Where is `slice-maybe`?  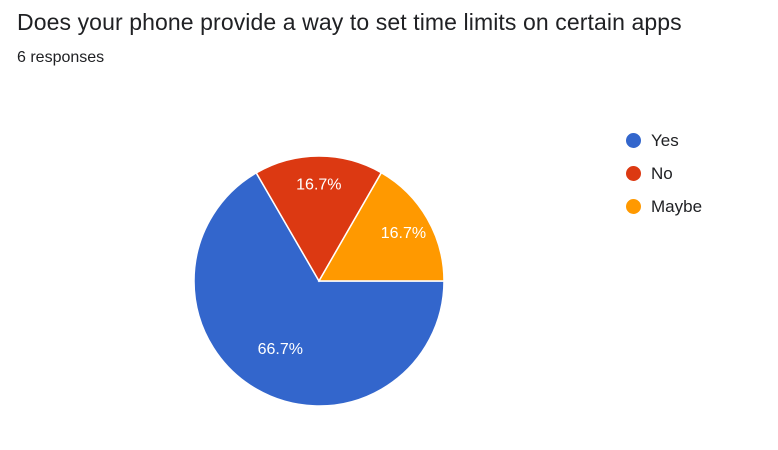
slice-maybe is located at coordinates (381, 226).